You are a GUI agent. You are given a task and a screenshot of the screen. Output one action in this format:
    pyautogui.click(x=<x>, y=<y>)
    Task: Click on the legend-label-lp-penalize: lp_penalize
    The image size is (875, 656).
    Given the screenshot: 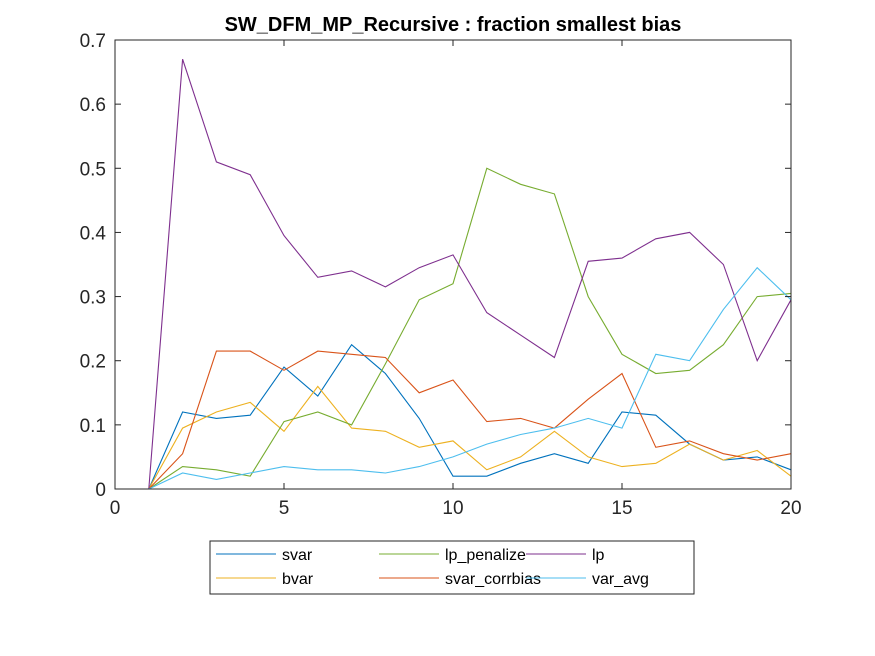 What is the action you would take?
    pyautogui.click(x=485, y=555)
    